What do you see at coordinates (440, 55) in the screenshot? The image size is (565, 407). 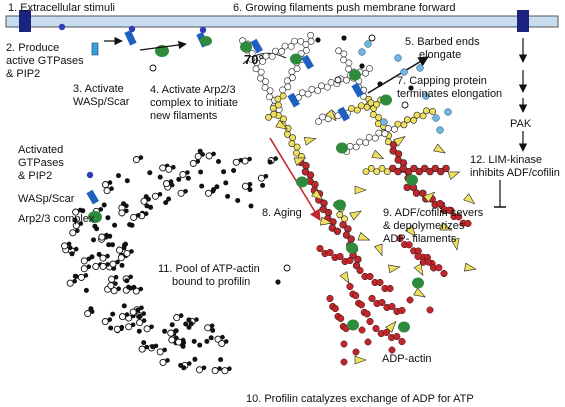 I see `label-step5: elongate` at bounding box center [440, 55].